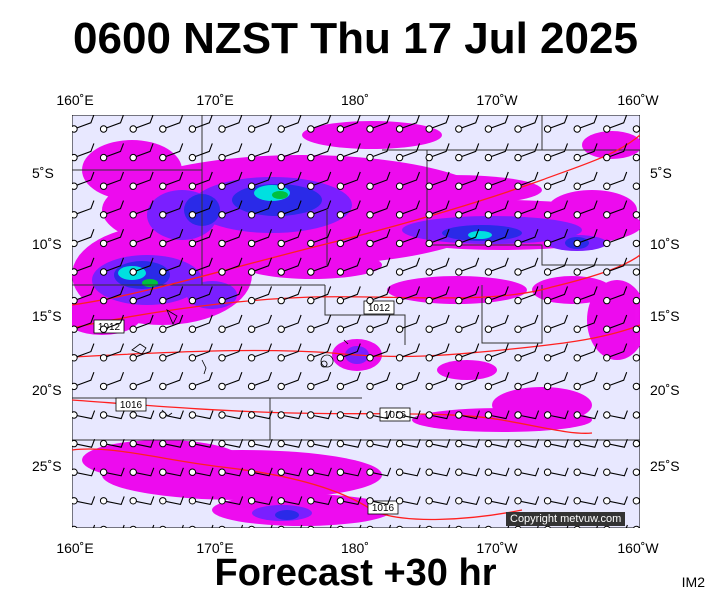 Image resolution: width=711 pixels, height=600 pixels. Describe the element at coordinates (665, 316) in the screenshot. I see `lat-label-right-15s: 15˚S` at that location.